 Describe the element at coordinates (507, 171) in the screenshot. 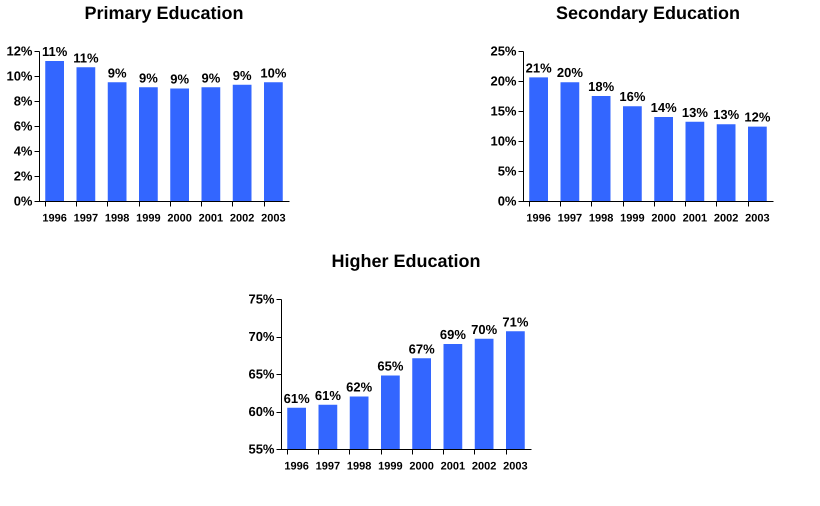

I see `y-tick-label: 5%` at that location.